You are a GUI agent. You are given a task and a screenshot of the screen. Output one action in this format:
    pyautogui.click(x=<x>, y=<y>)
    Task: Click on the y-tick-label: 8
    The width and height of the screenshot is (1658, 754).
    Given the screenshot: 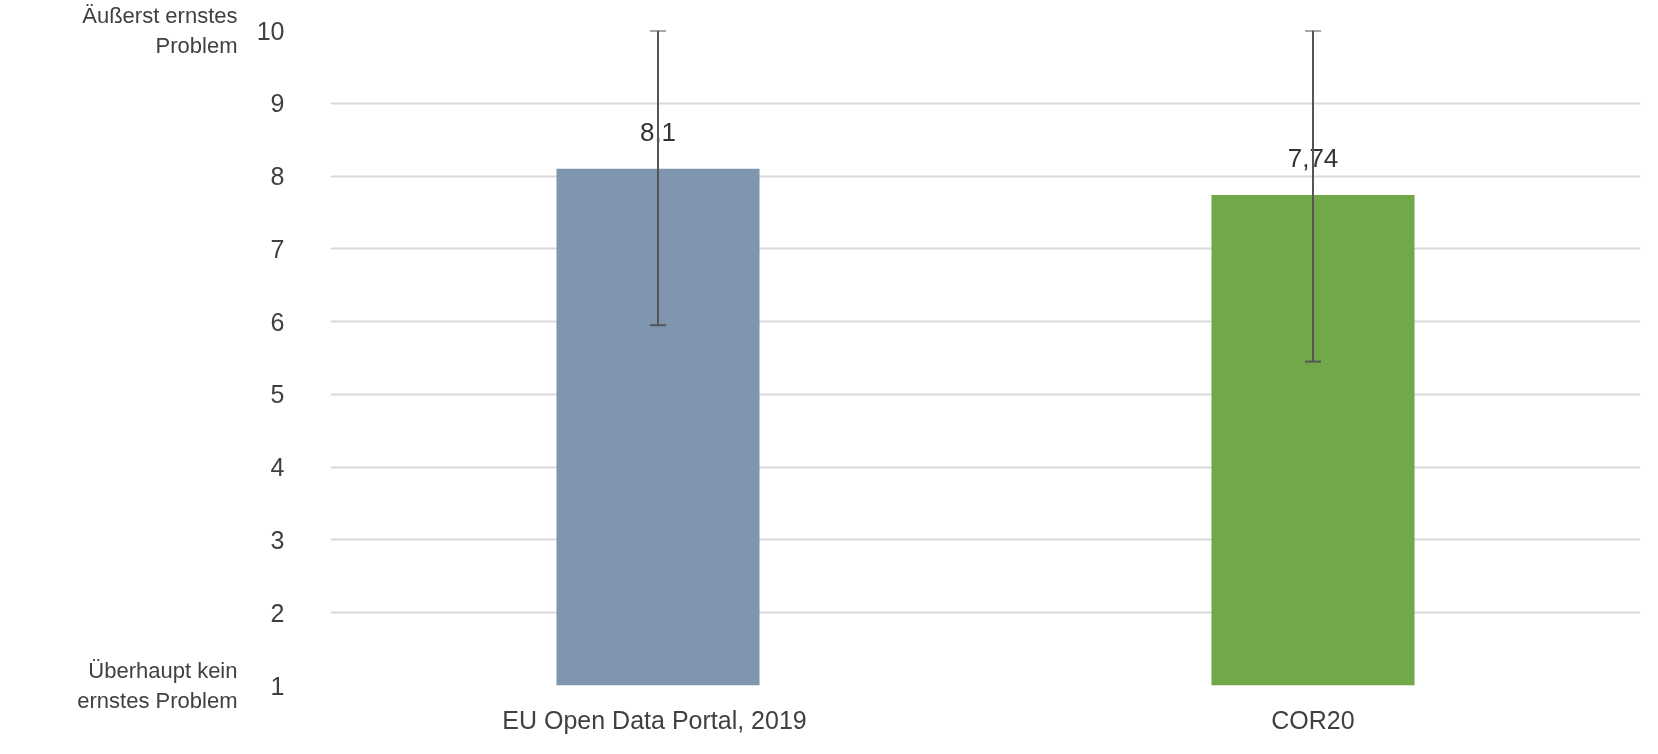 What is the action you would take?
    pyautogui.click(x=277, y=176)
    